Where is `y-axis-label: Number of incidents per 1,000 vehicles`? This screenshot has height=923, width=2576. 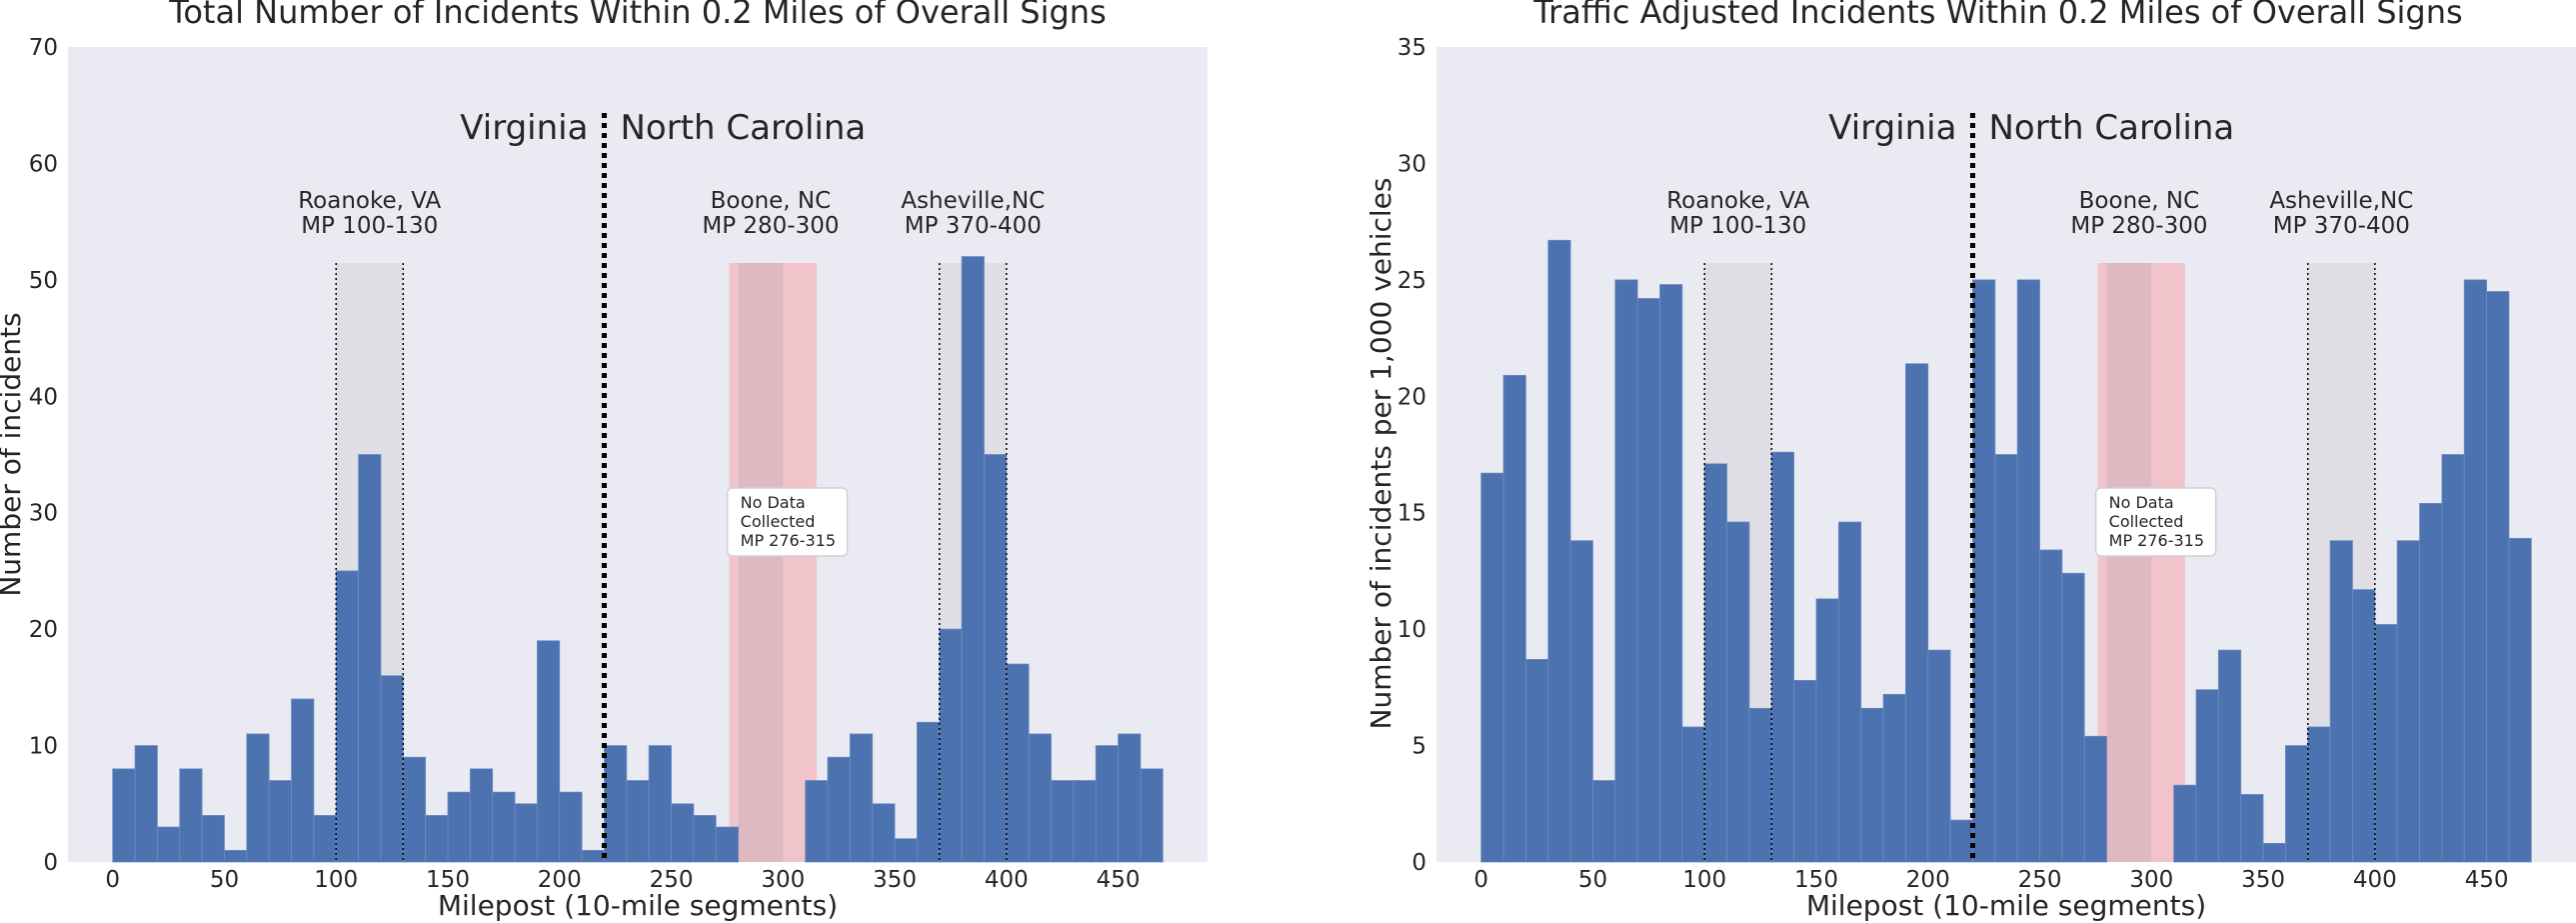 y-axis-label: Number of incidents per 1,000 vehicles is located at coordinates (1380, 454).